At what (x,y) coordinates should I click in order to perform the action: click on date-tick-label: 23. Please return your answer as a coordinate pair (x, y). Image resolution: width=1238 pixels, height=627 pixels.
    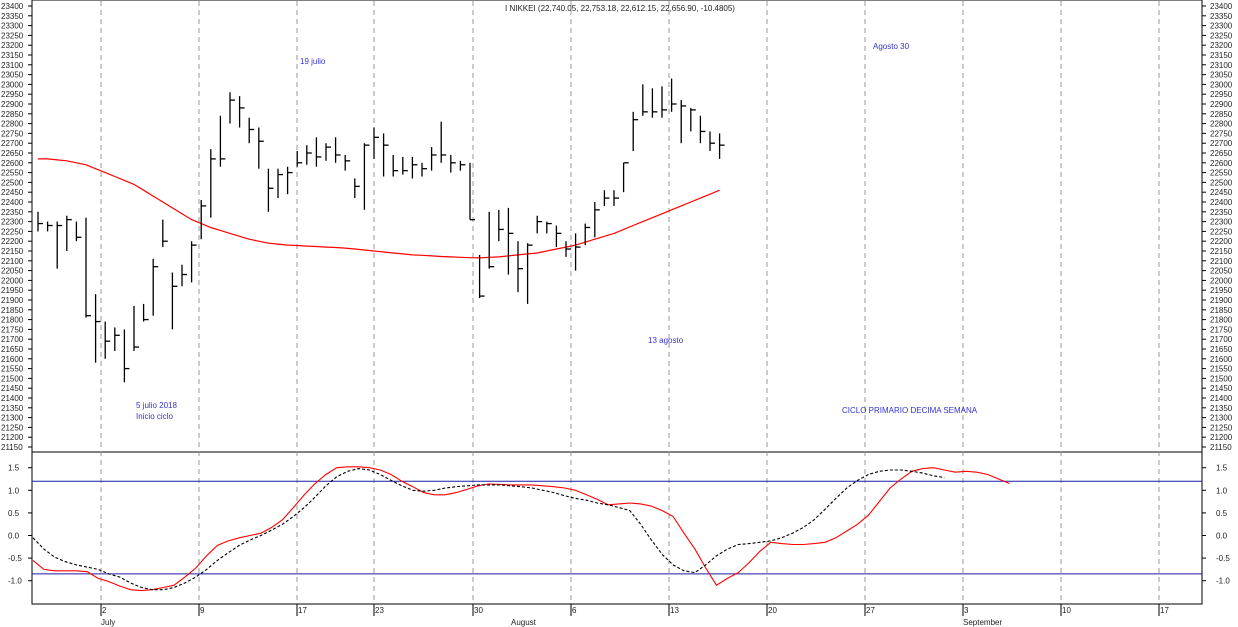
    Looking at the image, I should click on (379, 610).